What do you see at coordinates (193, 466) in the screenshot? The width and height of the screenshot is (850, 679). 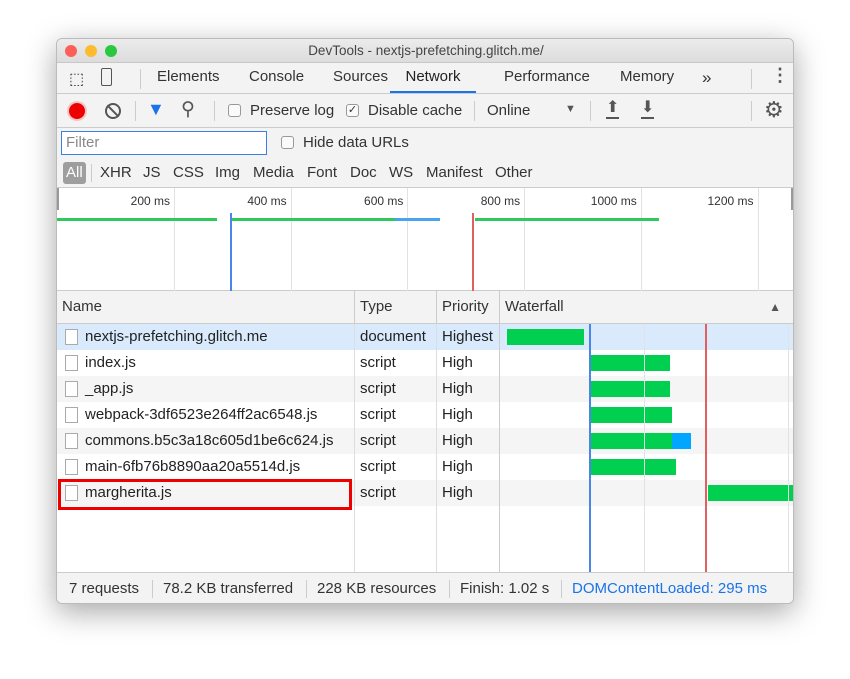 I see `request-name: main-6fb76b8890aa20a5514d.js` at bounding box center [193, 466].